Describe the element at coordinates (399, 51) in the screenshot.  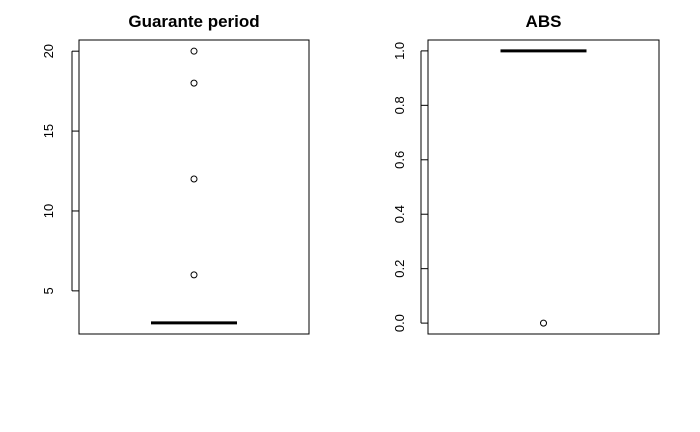
I see `y-tick-label-2-5: 1.0` at that location.